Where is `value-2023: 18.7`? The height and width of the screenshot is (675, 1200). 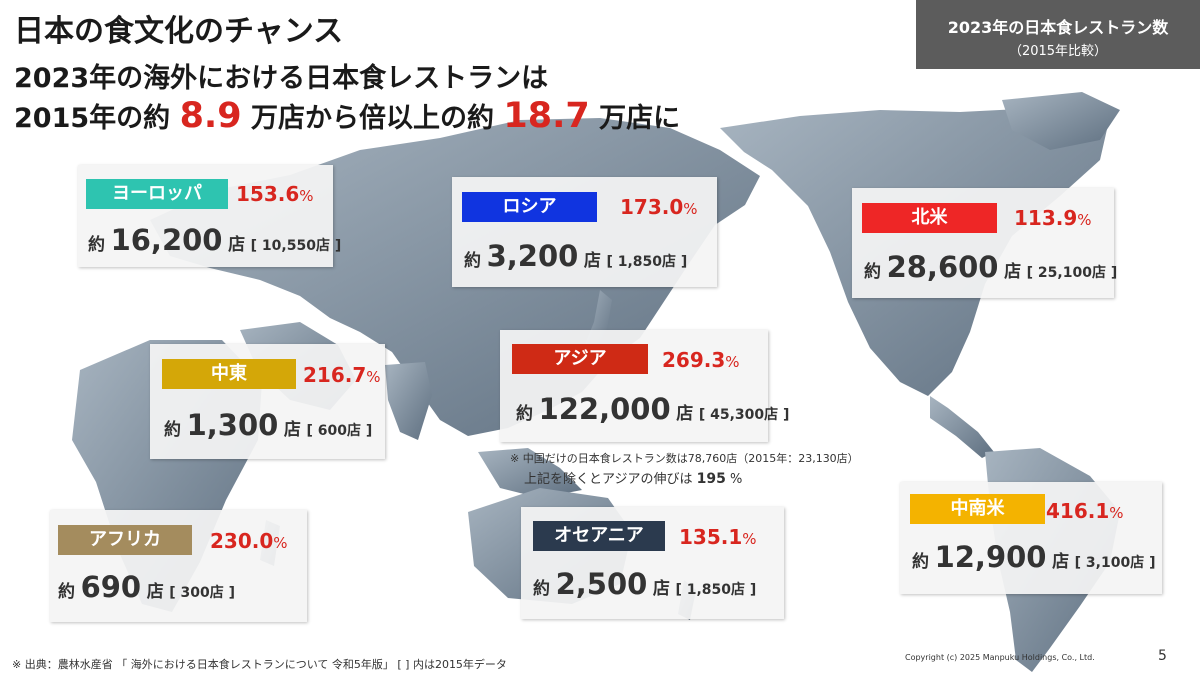 value-2023: 18.7 is located at coordinates (546, 116).